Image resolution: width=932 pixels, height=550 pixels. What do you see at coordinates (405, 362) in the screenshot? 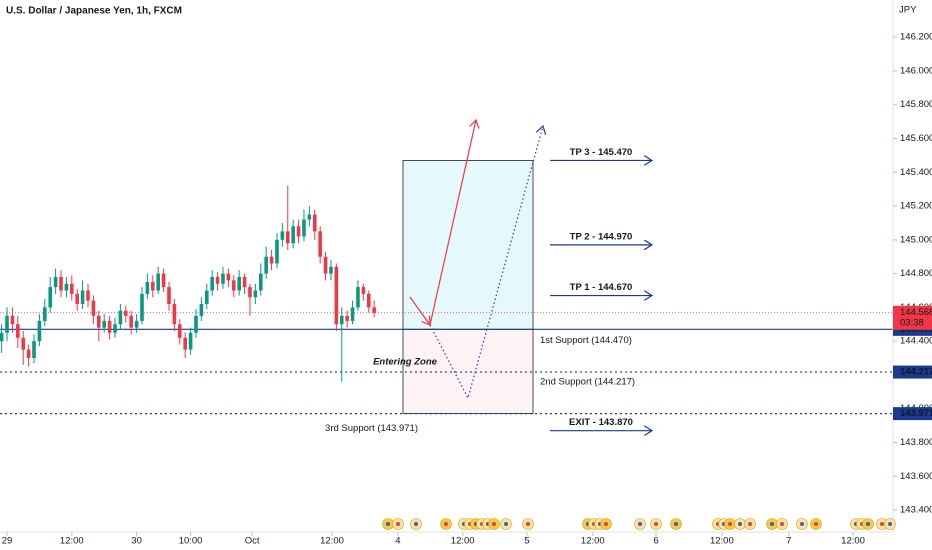
I see `zone-label: Entering Zone` at bounding box center [405, 362].